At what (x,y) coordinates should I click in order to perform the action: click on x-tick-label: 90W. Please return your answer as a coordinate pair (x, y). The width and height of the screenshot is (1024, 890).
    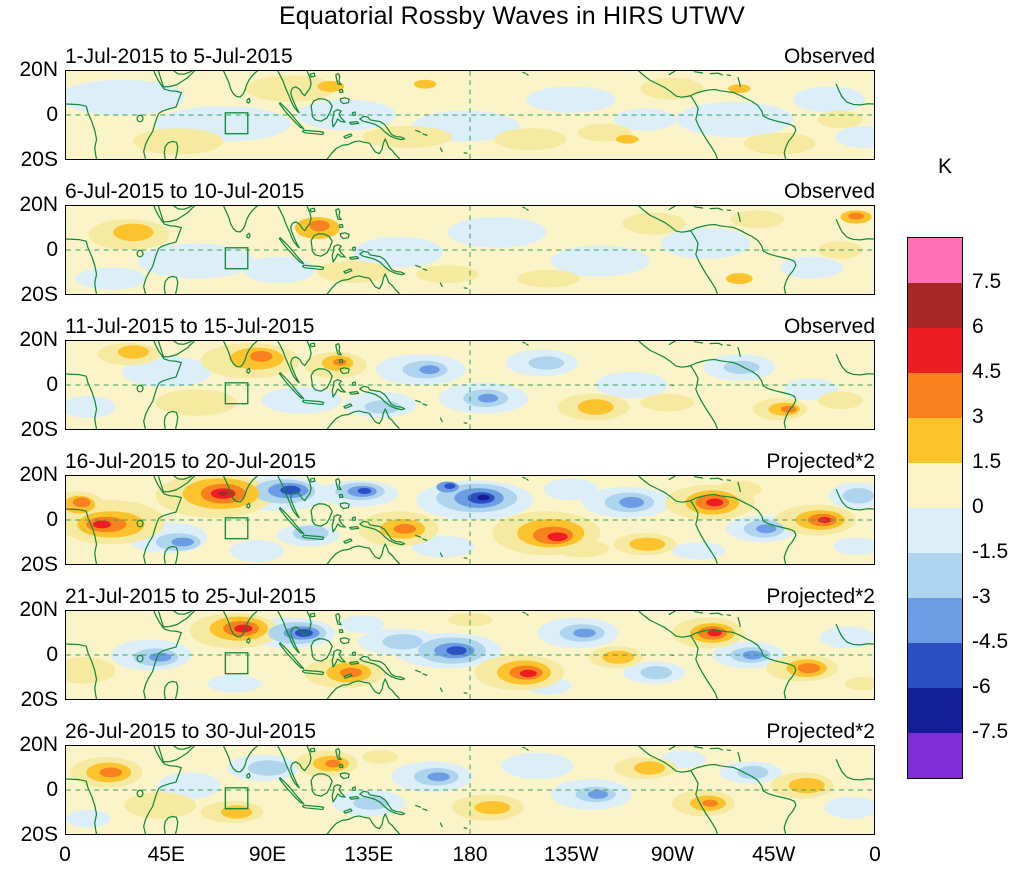
    Looking at the image, I should click on (672, 854).